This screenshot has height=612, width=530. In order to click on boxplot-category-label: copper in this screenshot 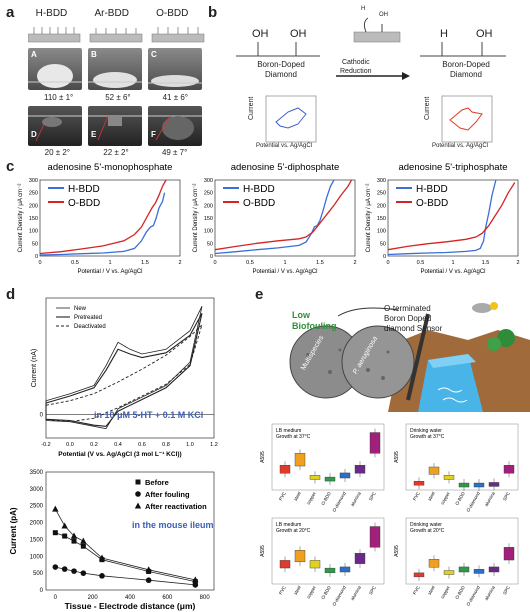, I will do `click(445, 498)`.